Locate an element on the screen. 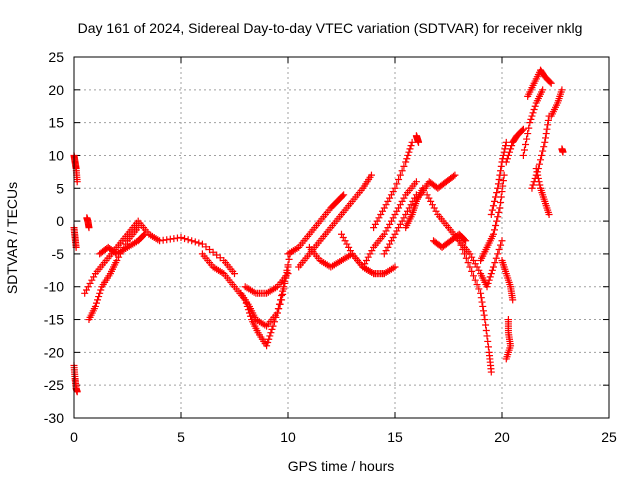  series-isolated is located at coordinates (508, 339).